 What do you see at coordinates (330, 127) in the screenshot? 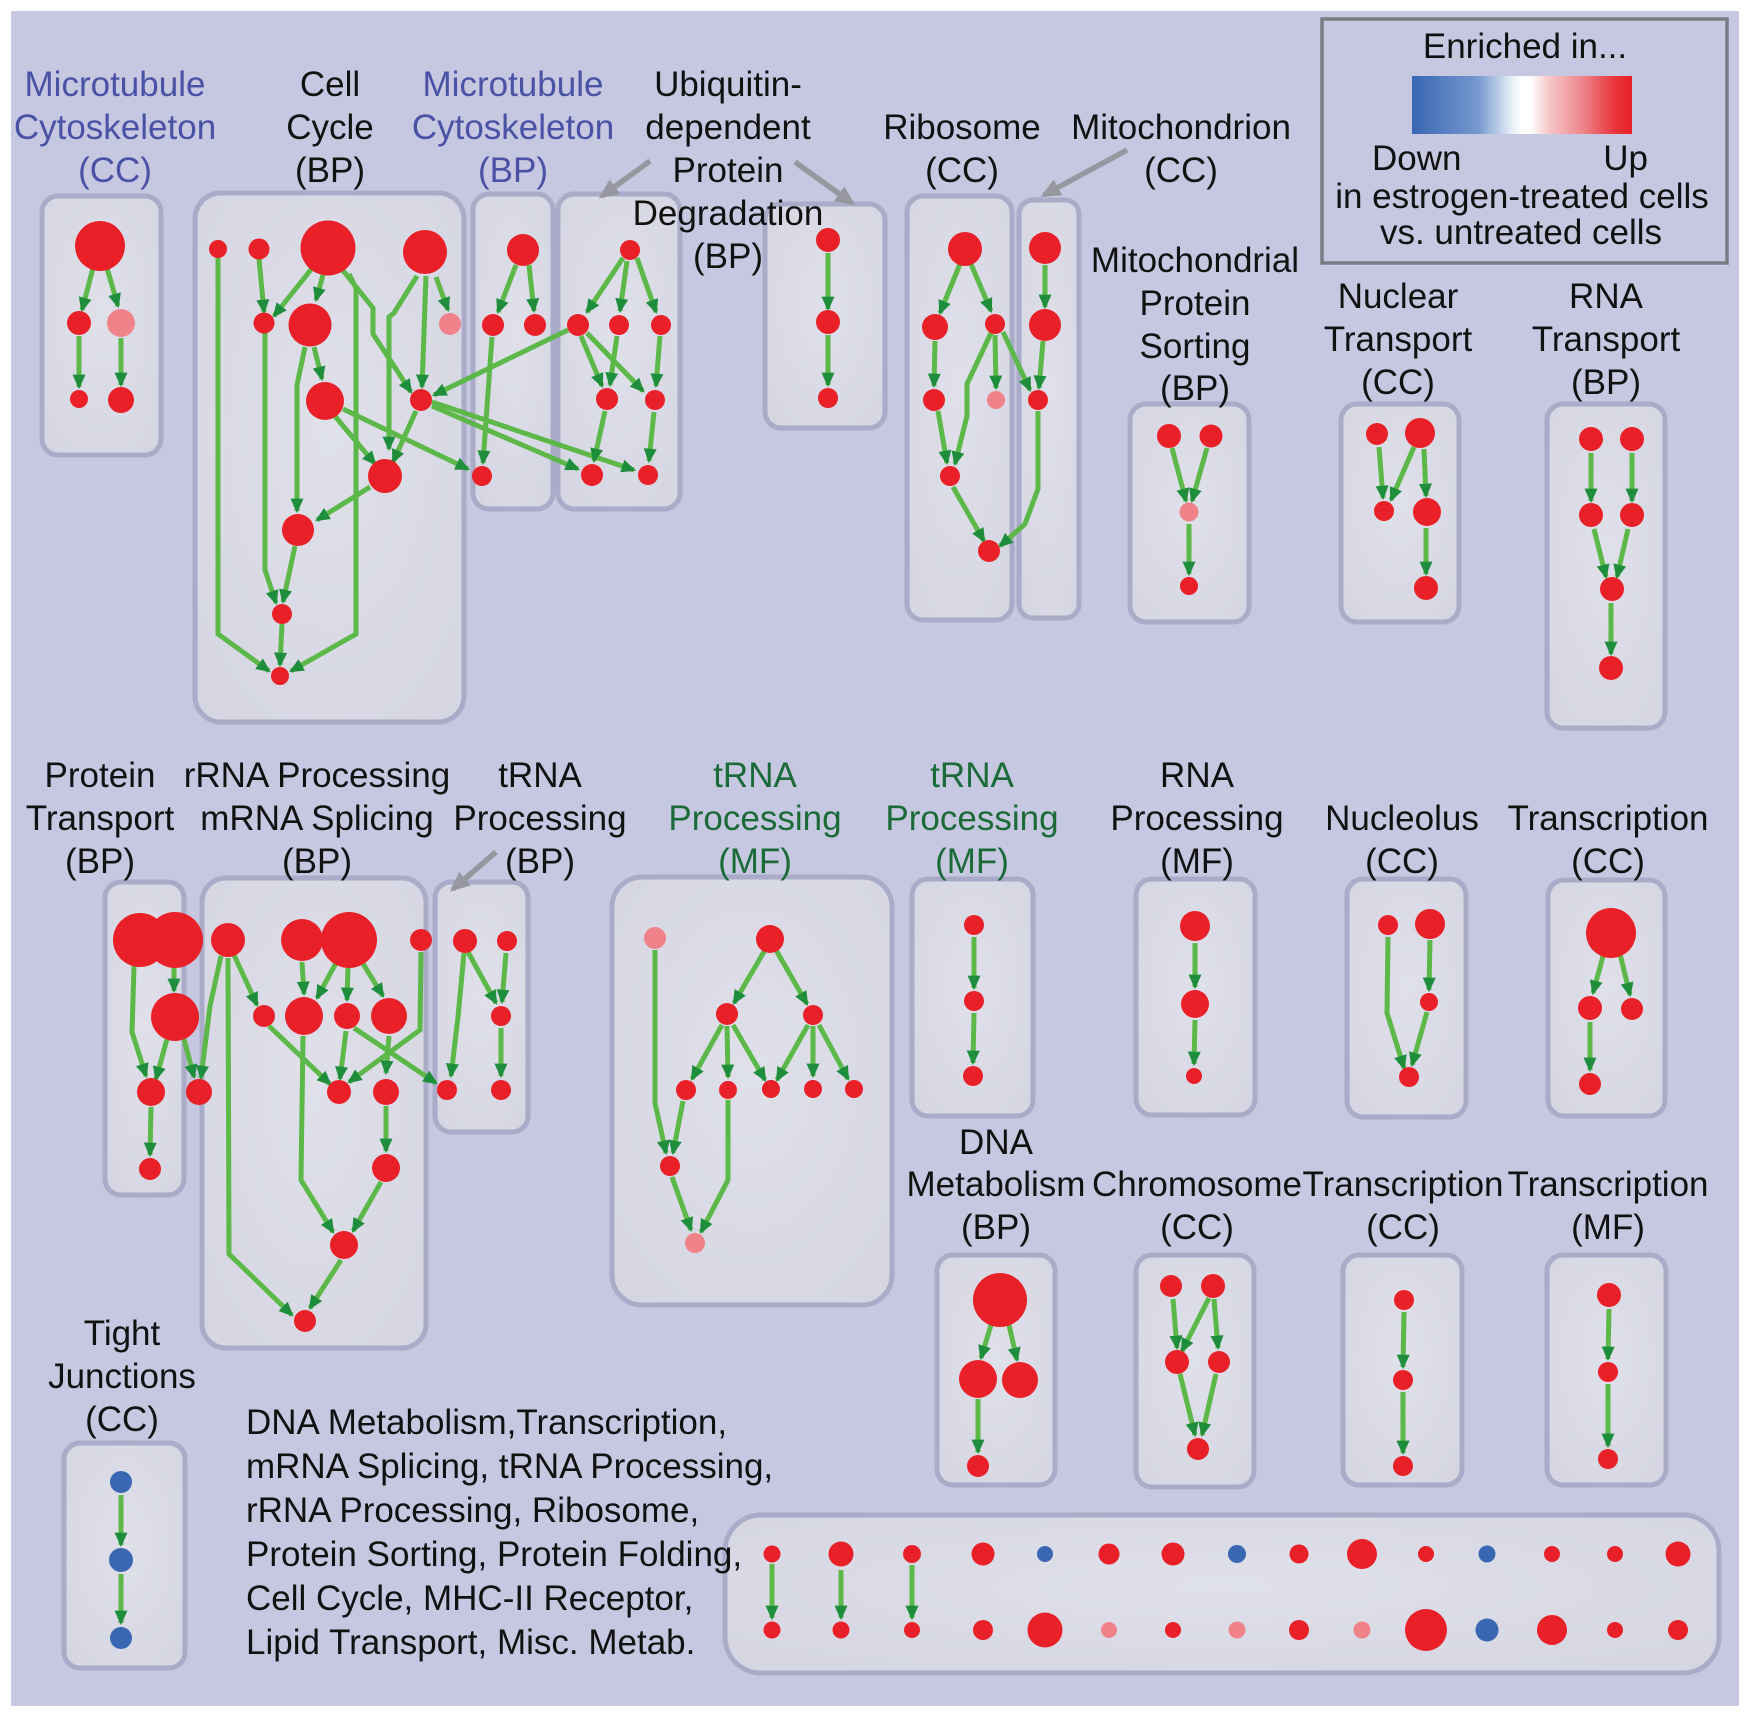
I see `svg-text: Cycle` at bounding box center [330, 127].